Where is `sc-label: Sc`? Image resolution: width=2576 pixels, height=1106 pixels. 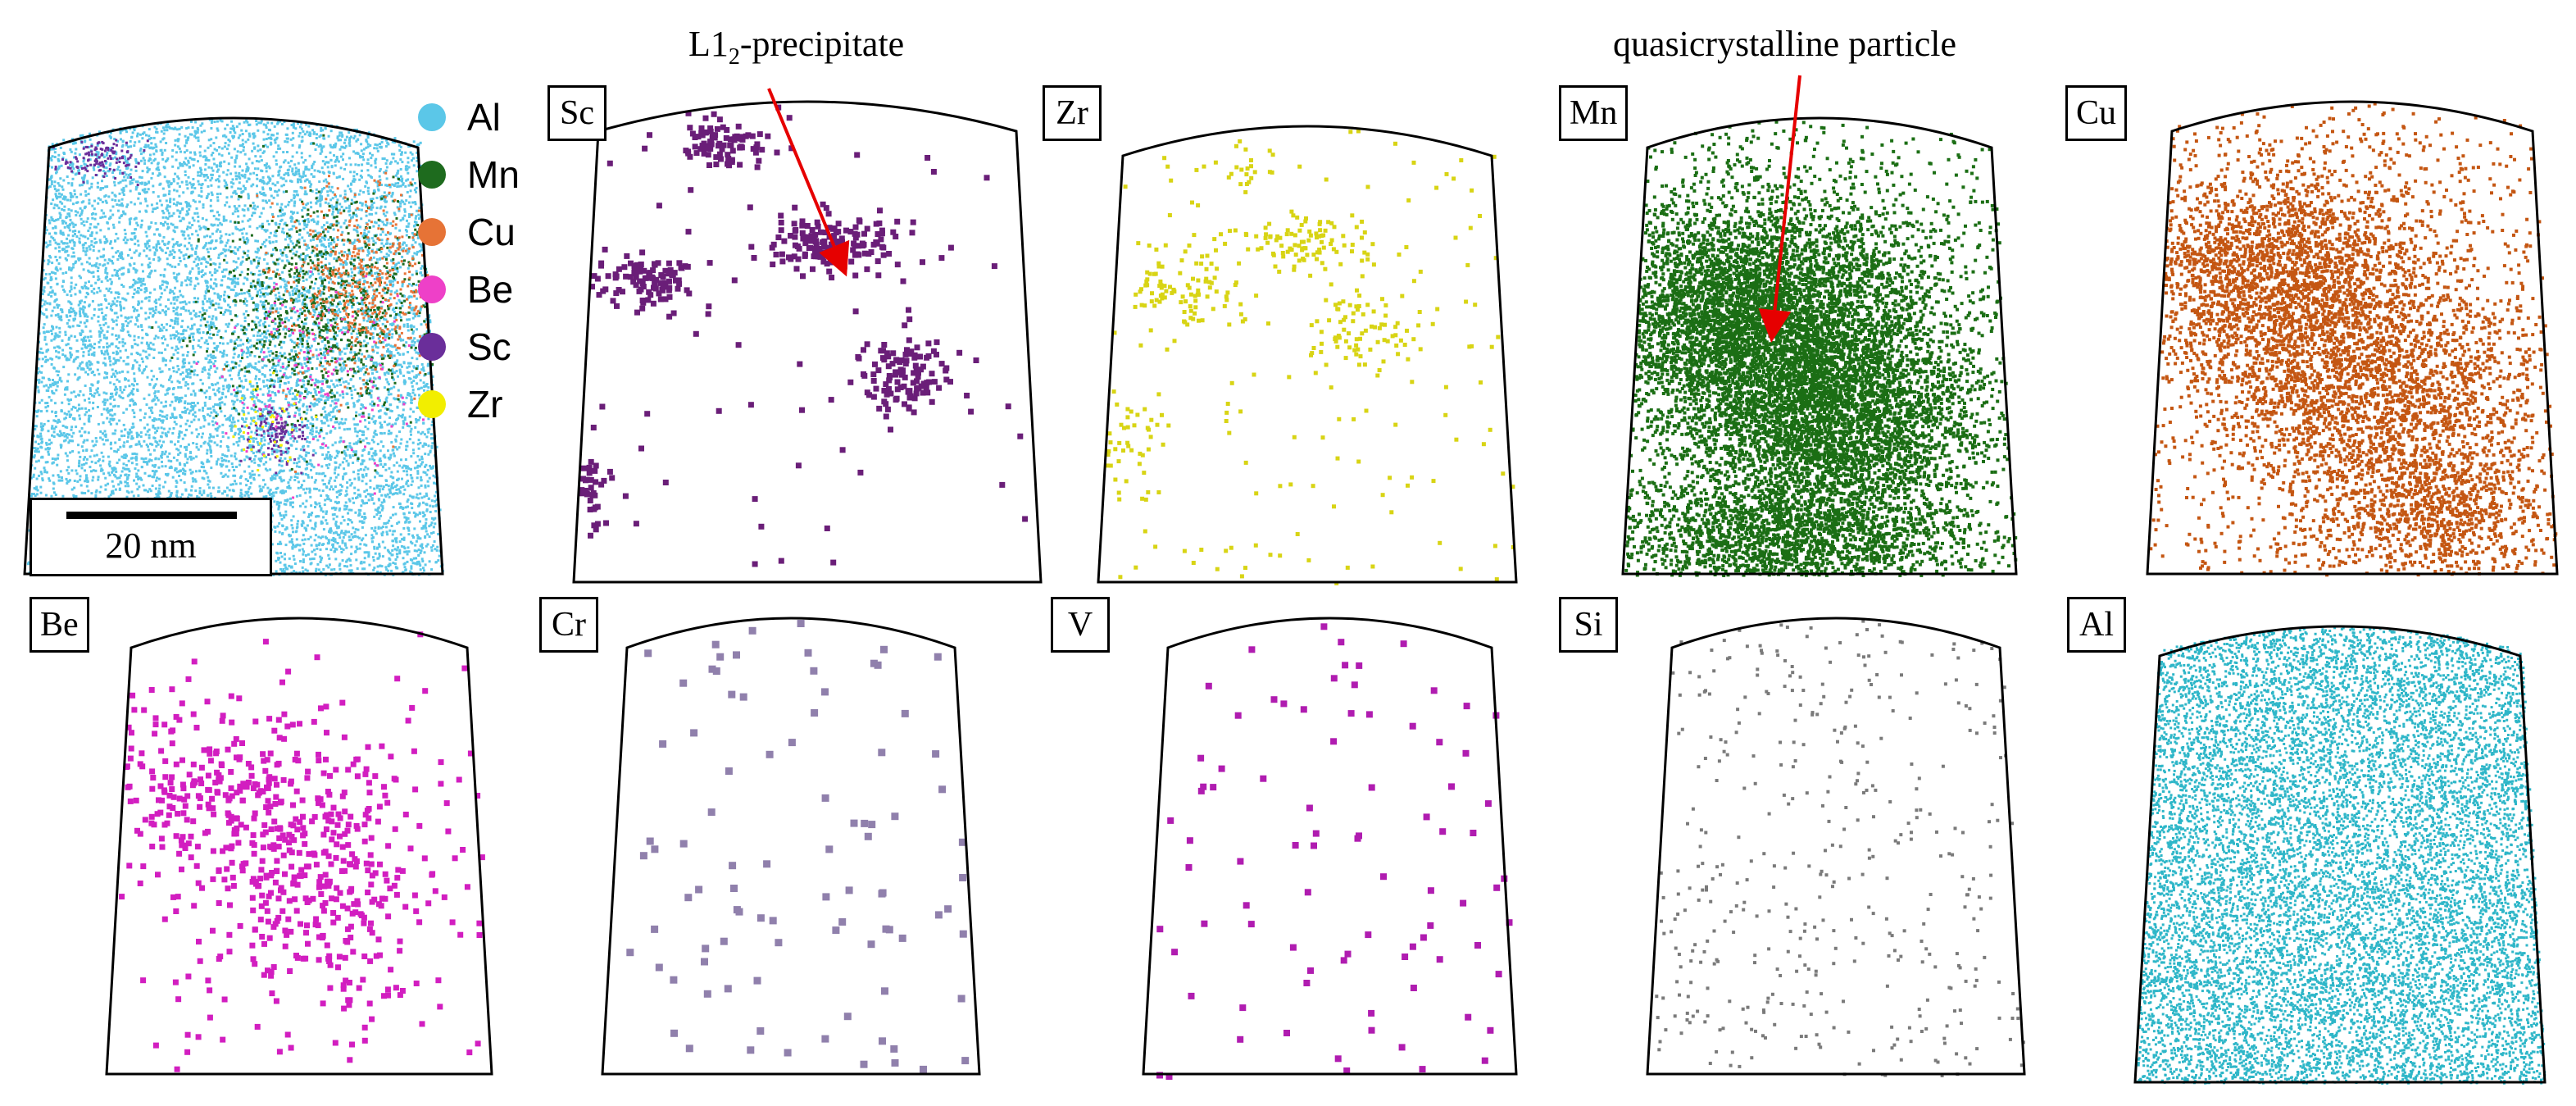
sc-label: Sc is located at coordinates (577, 113).